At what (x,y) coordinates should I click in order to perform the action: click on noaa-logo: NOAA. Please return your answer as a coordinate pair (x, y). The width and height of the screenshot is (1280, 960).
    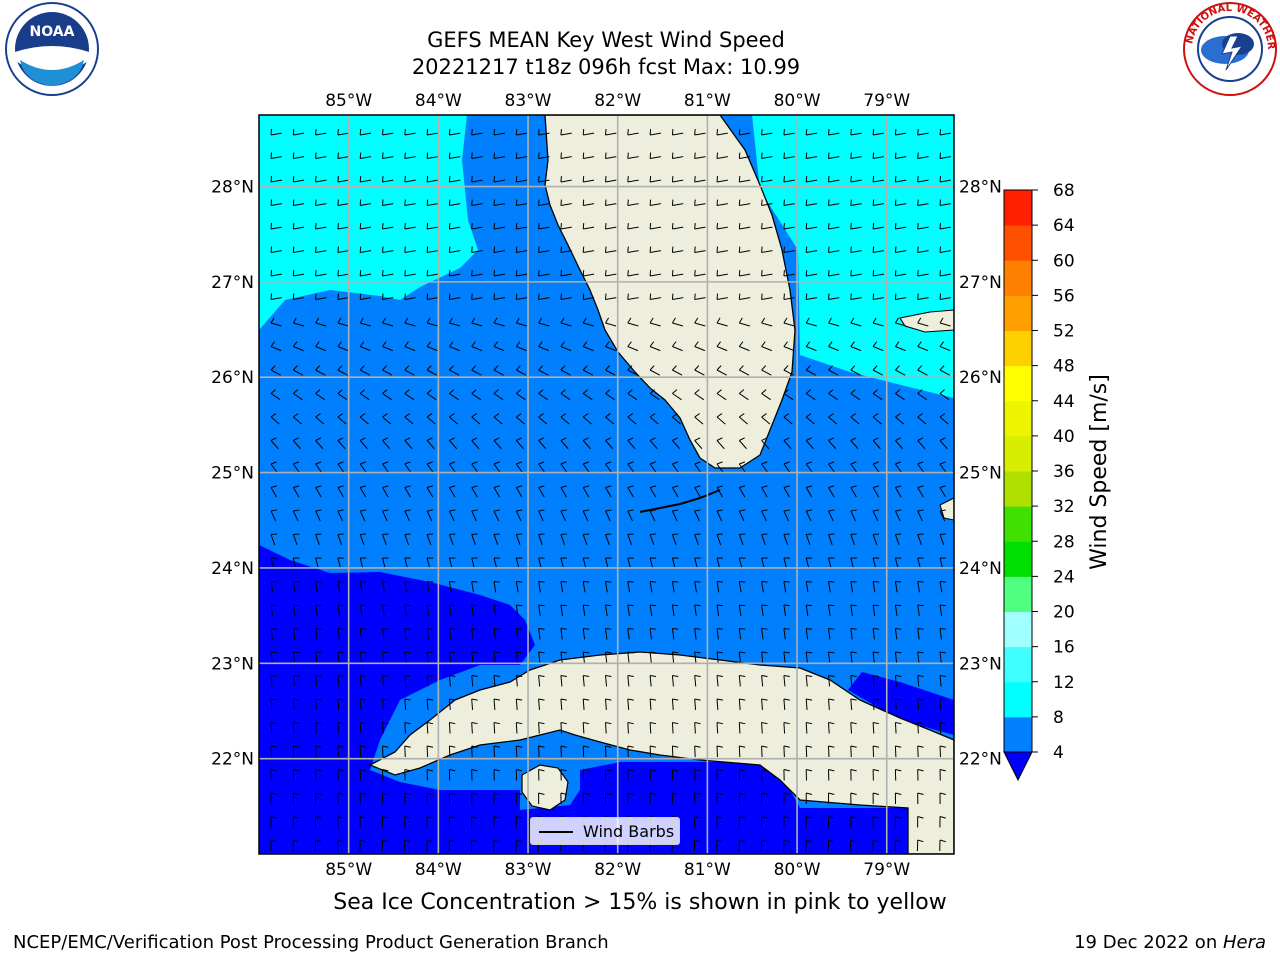
    Looking at the image, I should click on (52, 49).